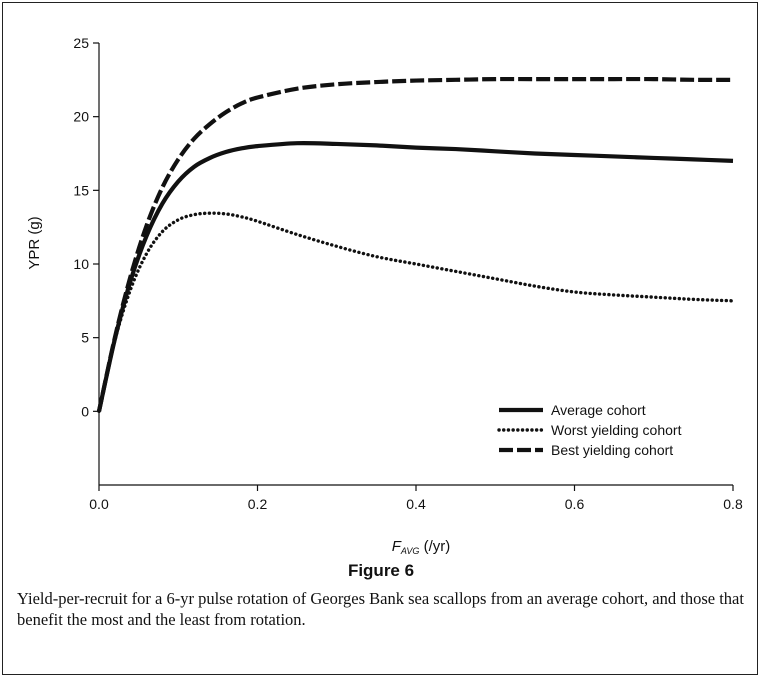  I want to click on x-tick-label: 0.8, so click(733, 504).